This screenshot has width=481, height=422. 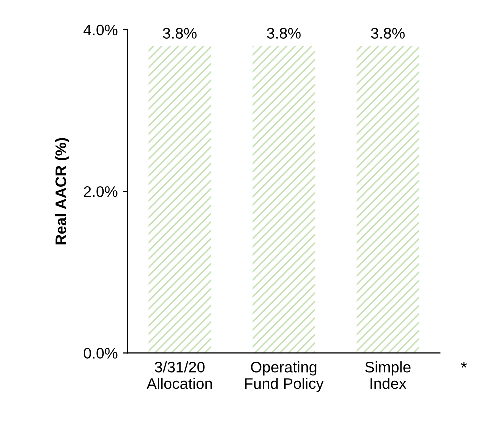 I want to click on x-tick-label: 3/31/20 Allocation, so click(x=179, y=376).